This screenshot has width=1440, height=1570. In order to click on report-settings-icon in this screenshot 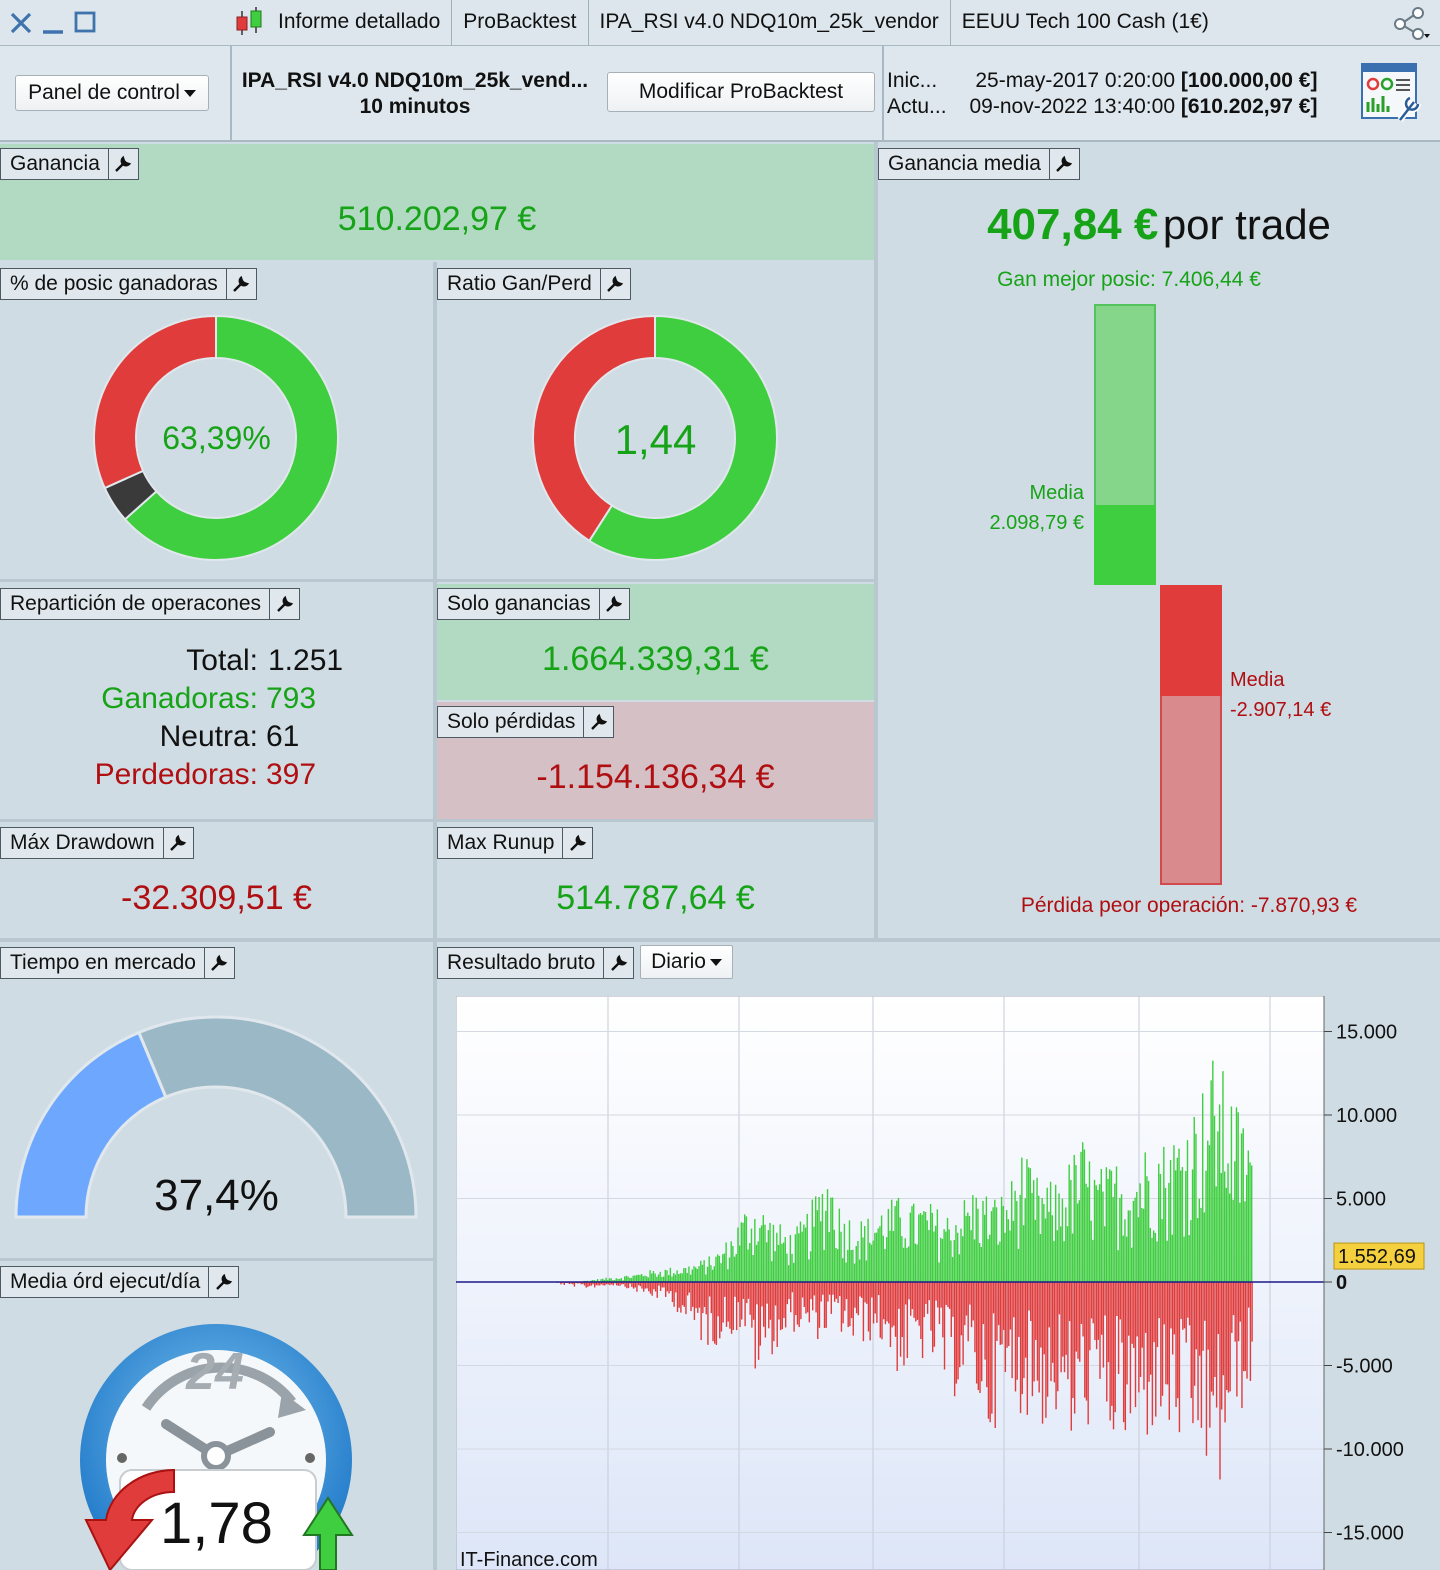, I will do `click(1391, 93)`.